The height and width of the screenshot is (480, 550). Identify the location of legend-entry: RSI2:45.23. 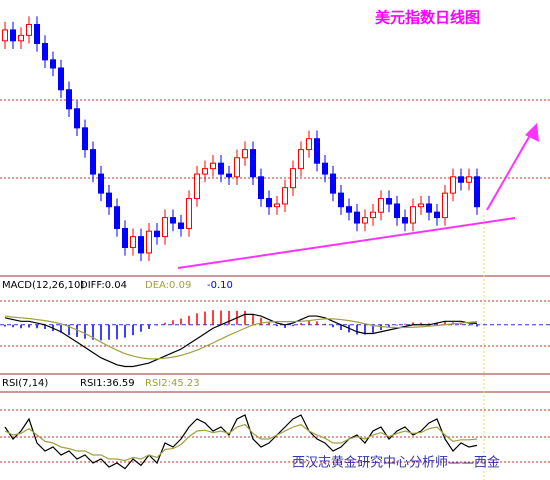
(172, 383).